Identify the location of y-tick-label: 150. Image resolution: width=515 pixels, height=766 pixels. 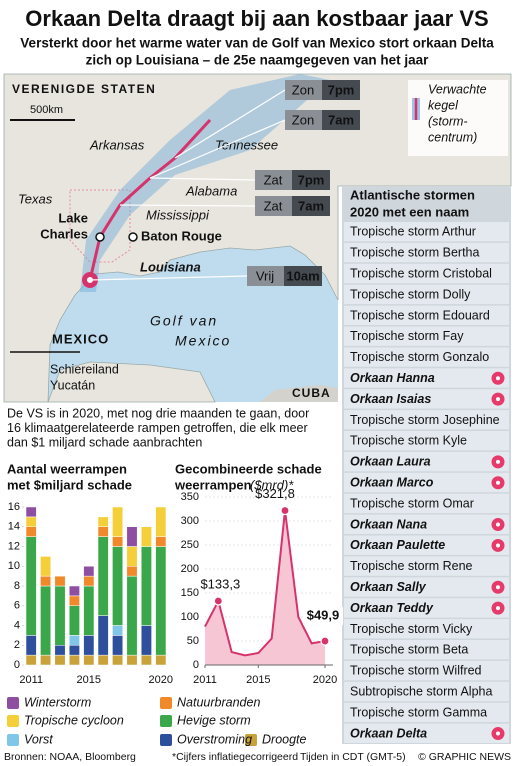
(190, 593).